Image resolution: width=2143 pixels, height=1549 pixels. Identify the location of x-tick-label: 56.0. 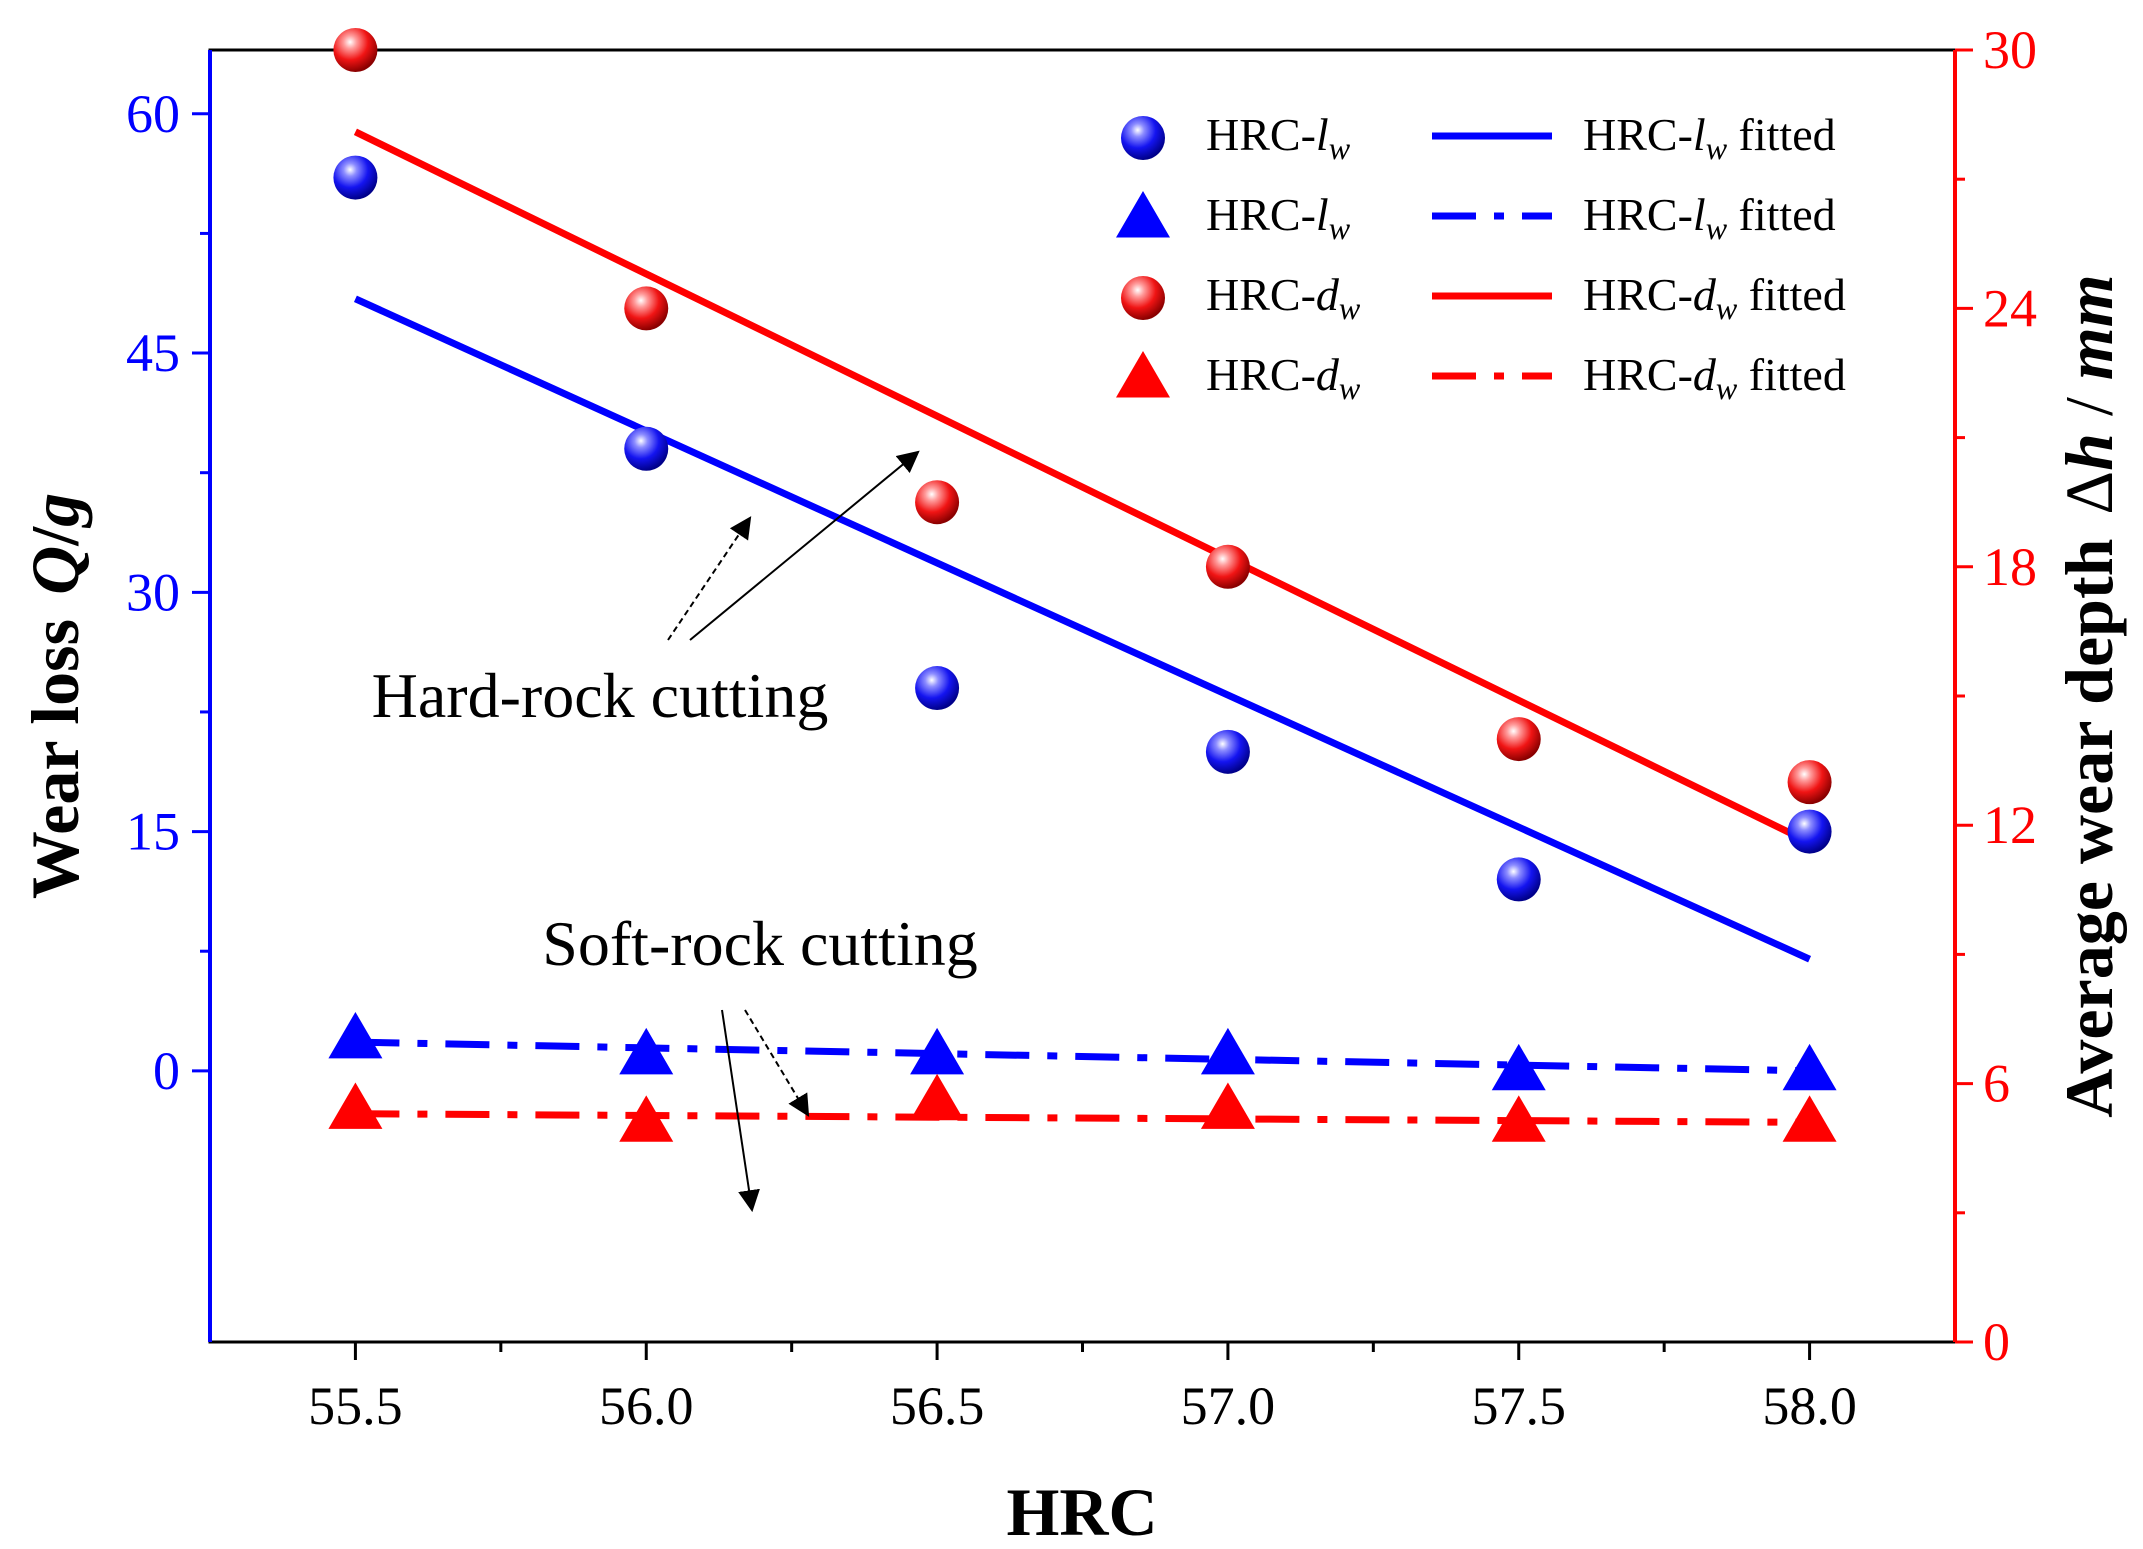
(646, 1406).